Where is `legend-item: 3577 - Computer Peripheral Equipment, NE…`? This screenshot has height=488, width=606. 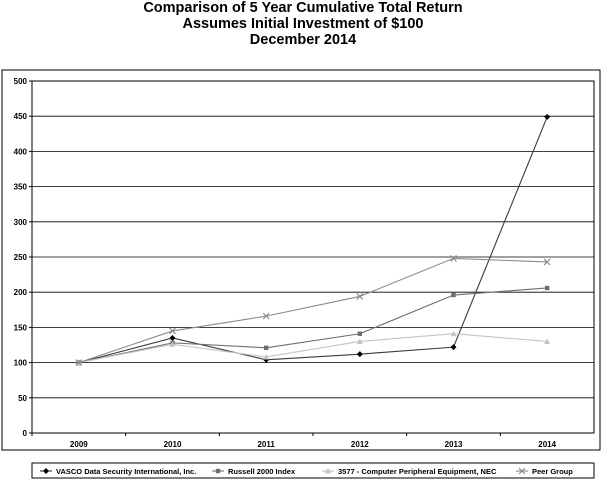
legend-item: 3577 - Computer Peripheral Equipment, NE… is located at coordinates (409, 471).